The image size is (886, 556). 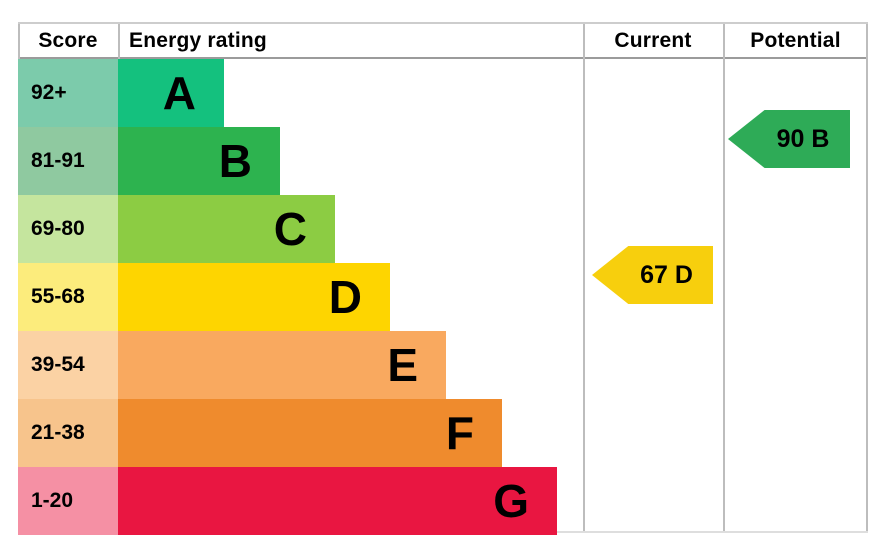 What do you see at coordinates (68, 365) in the screenshot?
I see `band-score-range: 39-54` at bounding box center [68, 365].